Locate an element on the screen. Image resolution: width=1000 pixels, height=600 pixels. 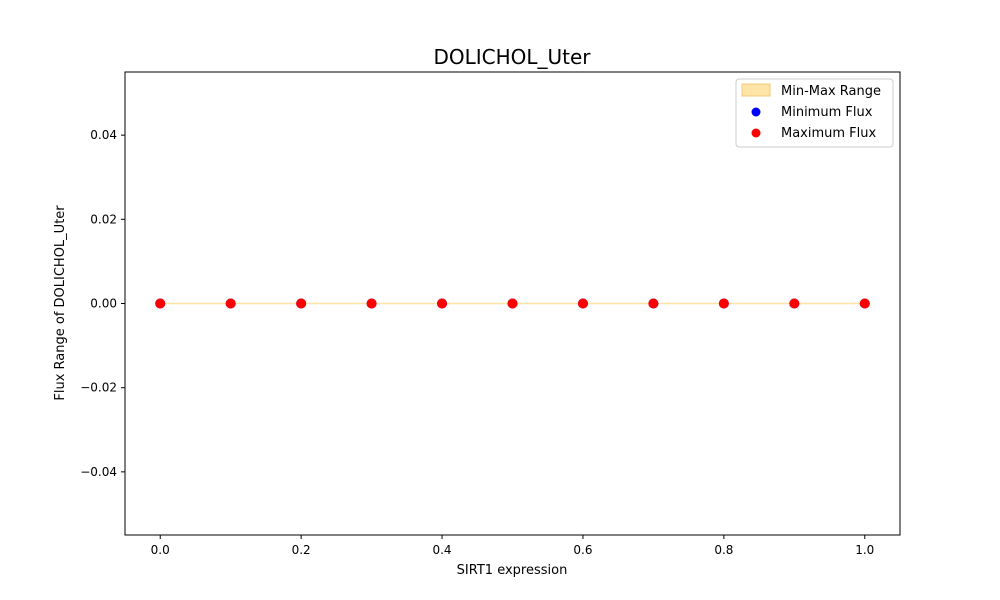
x-tick-label: 0.2 is located at coordinates (301, 550).